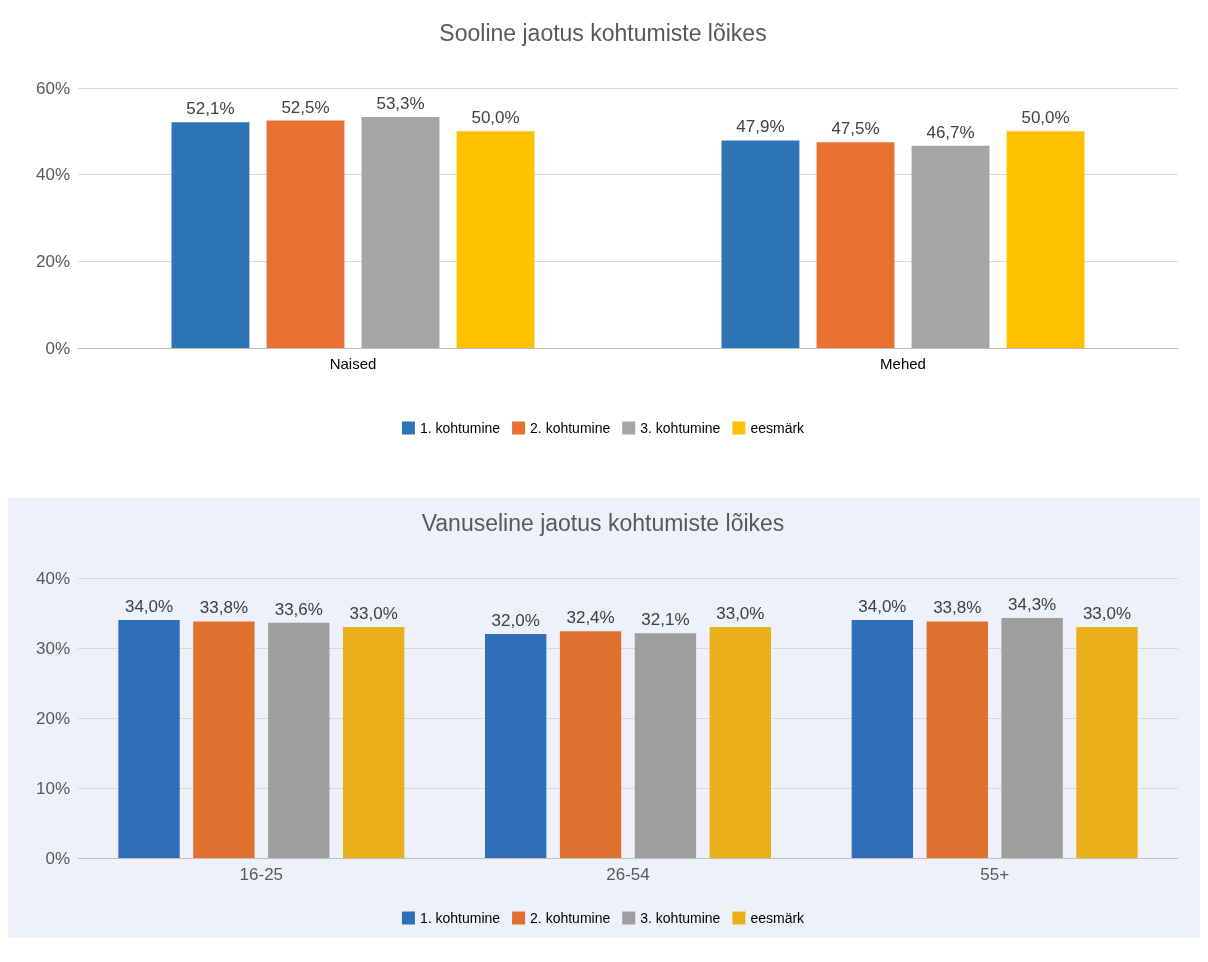 The height and width of the screenshot is (962, 1208). I want to click on x-tick-label: 55+, so click(995, 874).